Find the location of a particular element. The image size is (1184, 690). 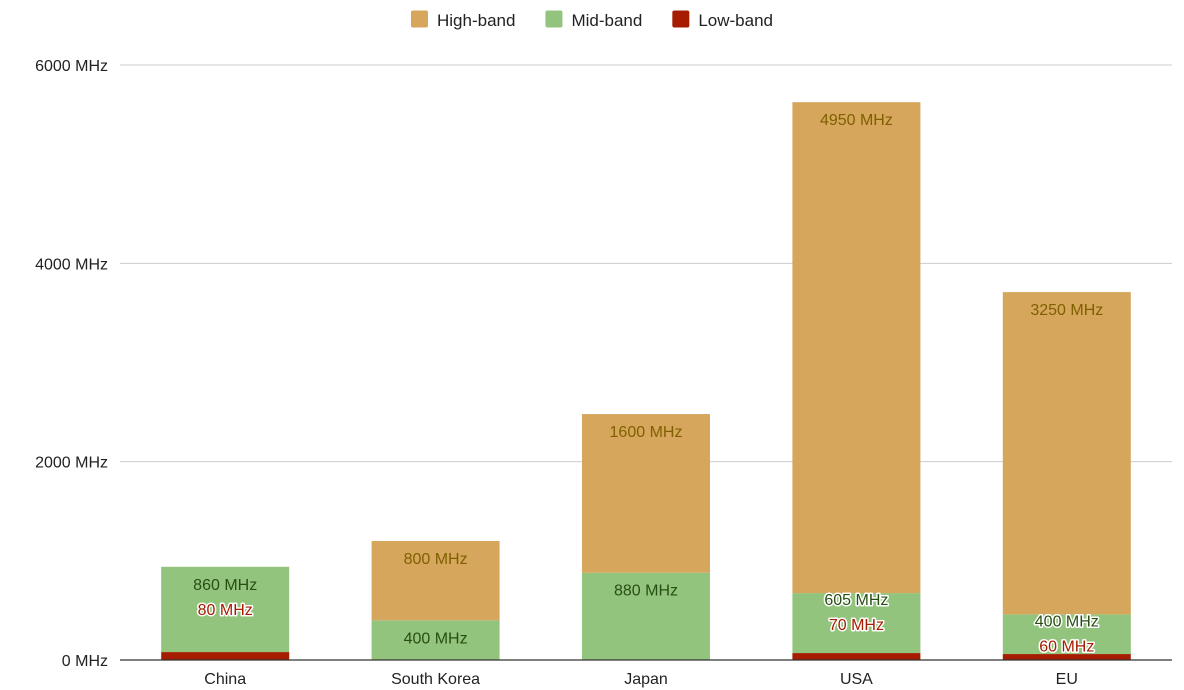

legend-item-low-band: Low-band is located at coordinates (722, 20).